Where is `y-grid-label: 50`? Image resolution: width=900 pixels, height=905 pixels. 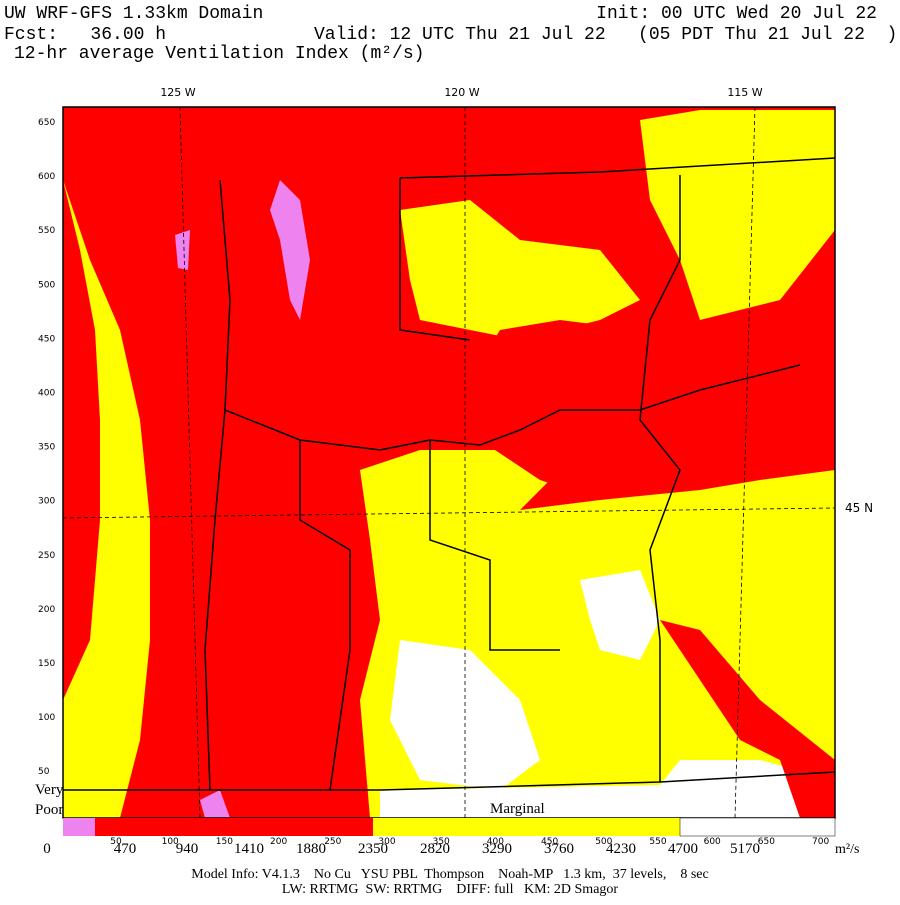 y-grid-label: 50 is located at coordinates (44, 772).